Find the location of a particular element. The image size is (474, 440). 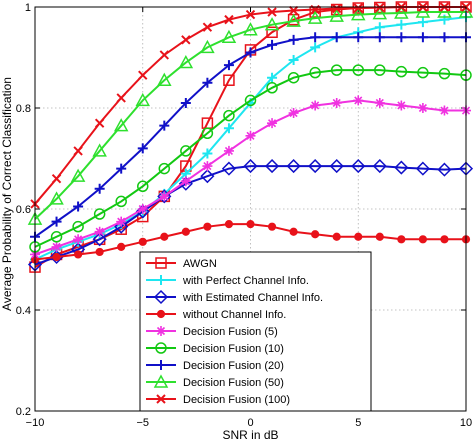

legend-label: Decision Fusion (100) is located at coordinates (236, 400).